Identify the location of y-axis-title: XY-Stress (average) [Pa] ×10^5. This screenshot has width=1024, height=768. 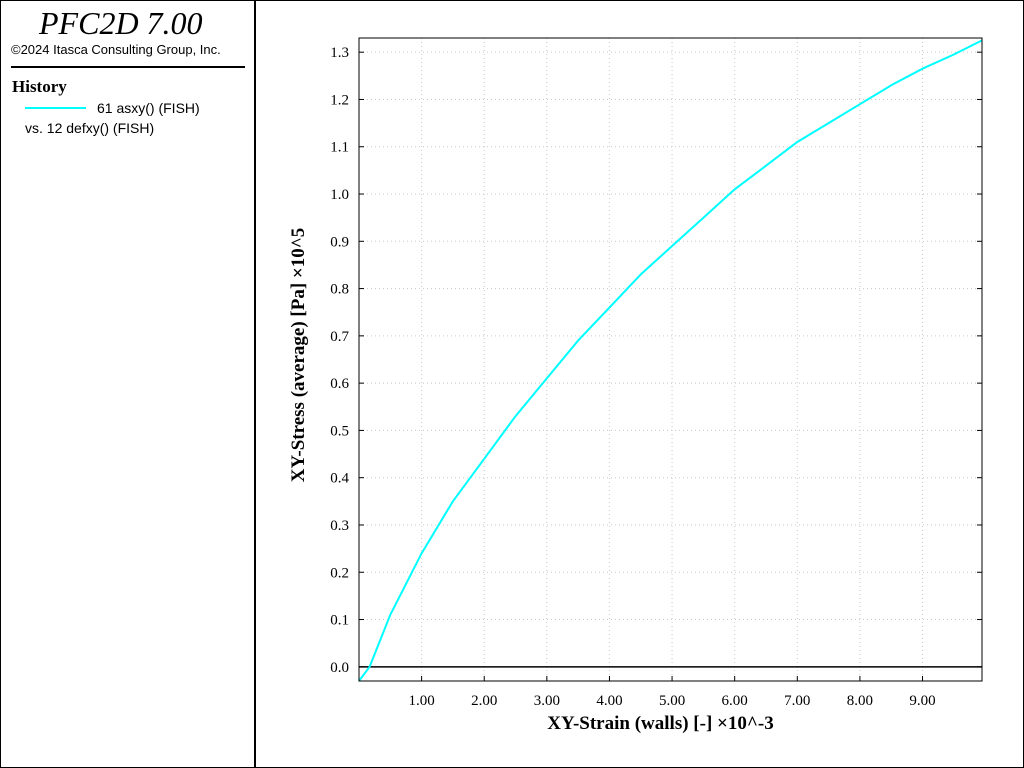
(298, 355).